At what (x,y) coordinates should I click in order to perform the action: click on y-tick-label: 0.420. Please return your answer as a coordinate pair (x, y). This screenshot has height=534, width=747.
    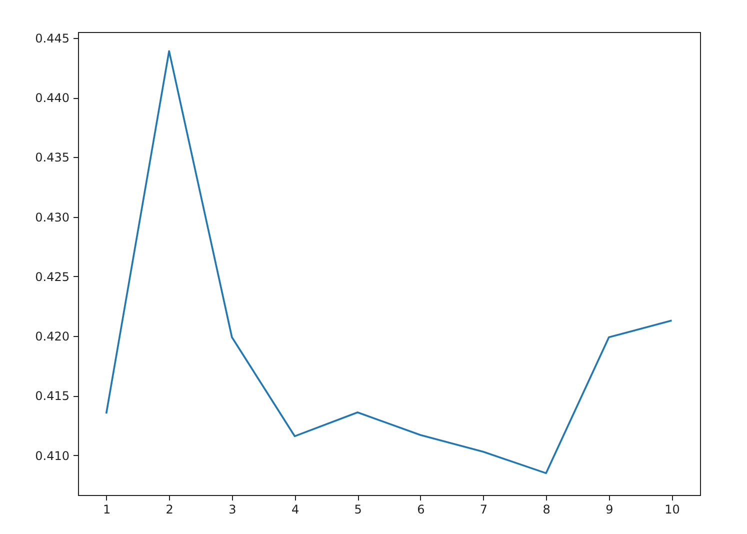
    Looking at the image, I should click on (52, 337).